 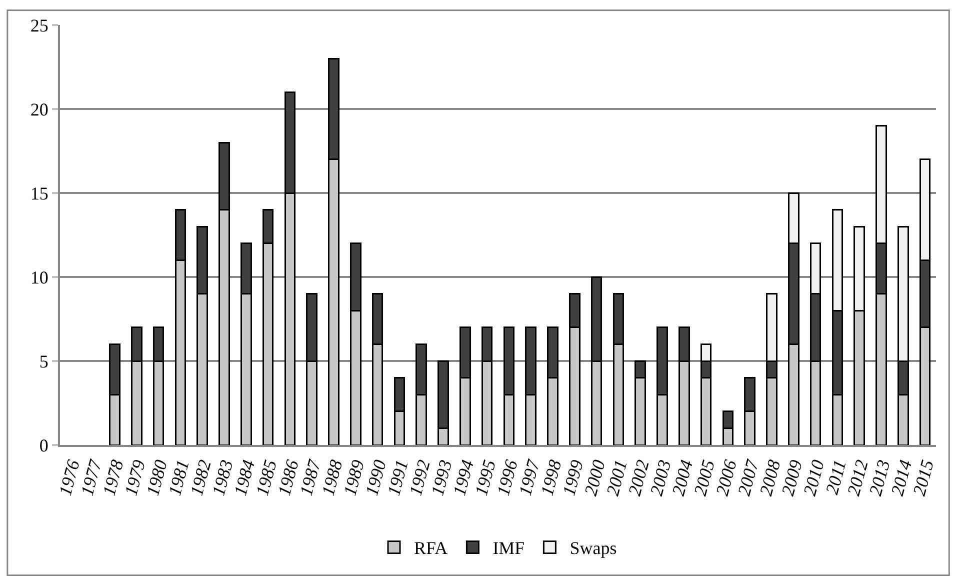 What do you see at coordinates (332, 478) in the screenshot?
I see `x-tick-label: 1988` at bounding box center [332, 478].